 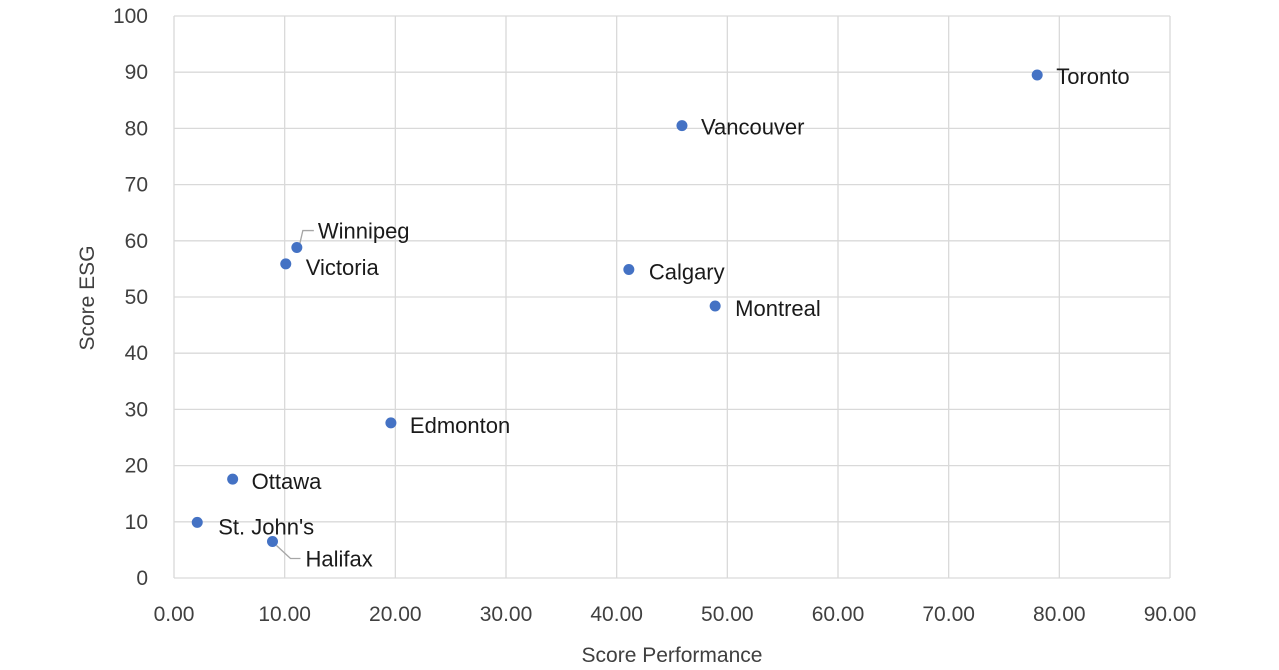 What do you see at coordinates (1059, 614) in the screenshot?
I see `x-tick-label: 80.00` at bounding box center [1059, 614].